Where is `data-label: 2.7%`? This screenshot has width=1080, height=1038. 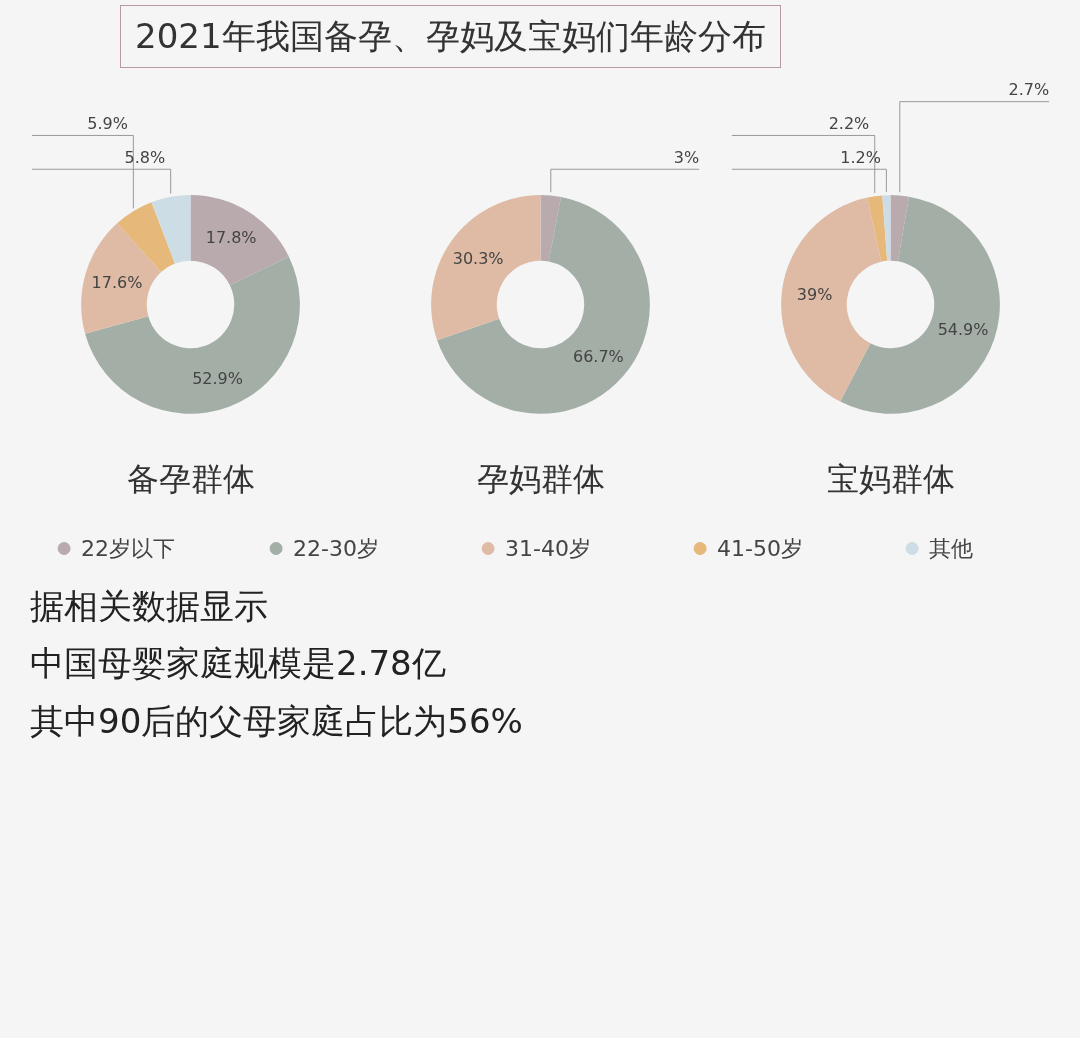
data-label: 2.7% is located at coordinates (1029, 89).